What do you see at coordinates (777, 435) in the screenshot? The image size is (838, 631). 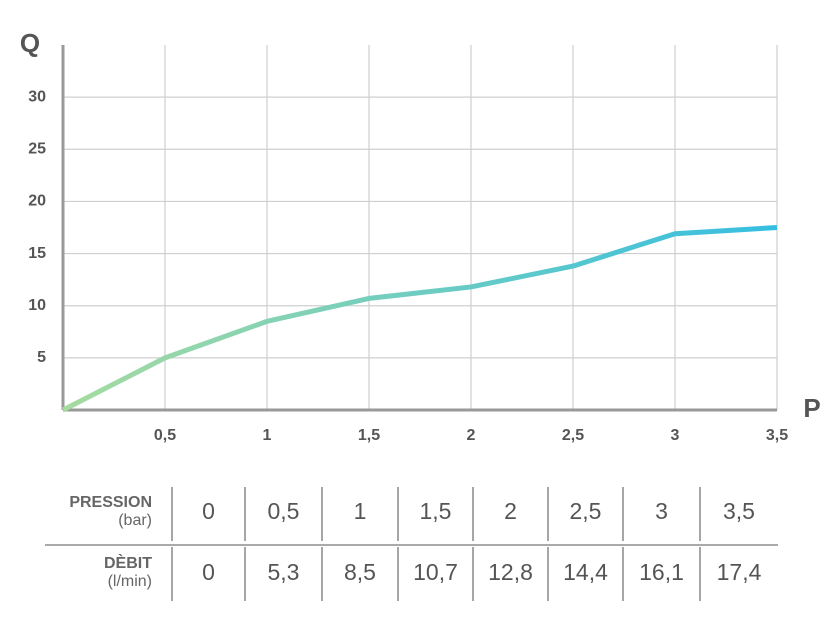 I see `x-tick-label: 3,5` at bounding box center [777, 435].